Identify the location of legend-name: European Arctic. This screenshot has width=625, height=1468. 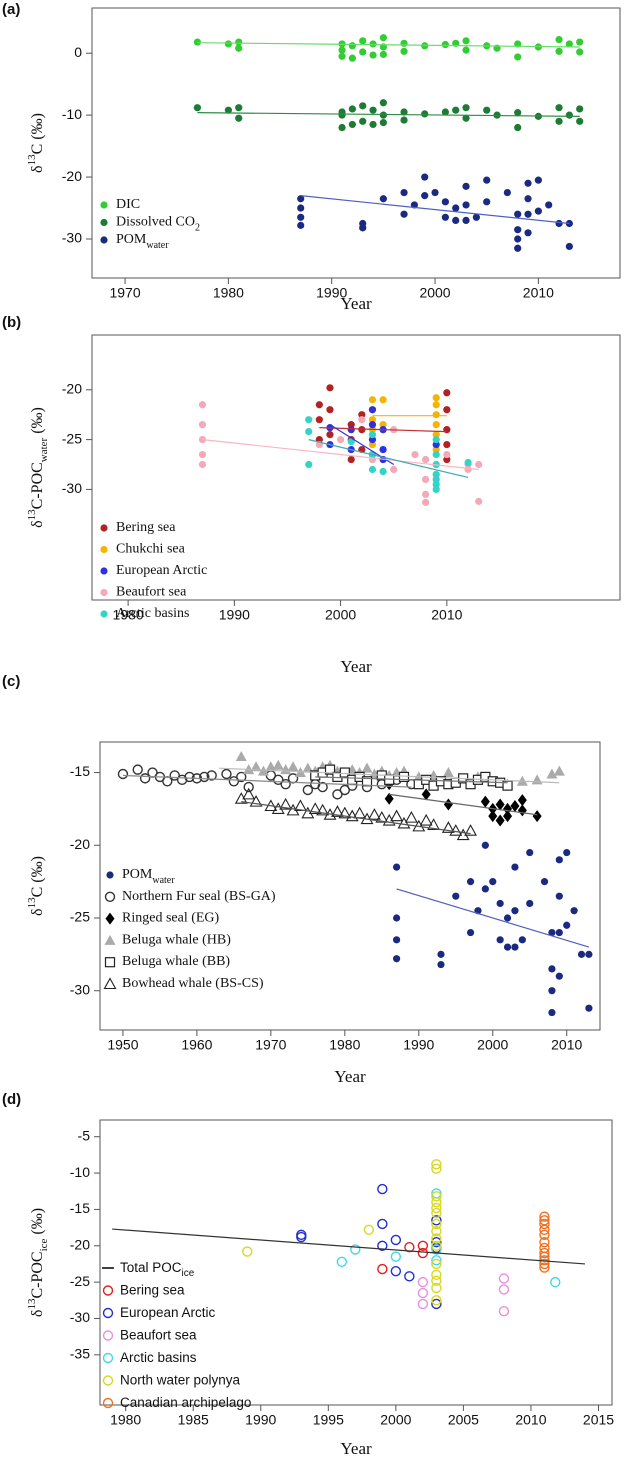
(161, 570).